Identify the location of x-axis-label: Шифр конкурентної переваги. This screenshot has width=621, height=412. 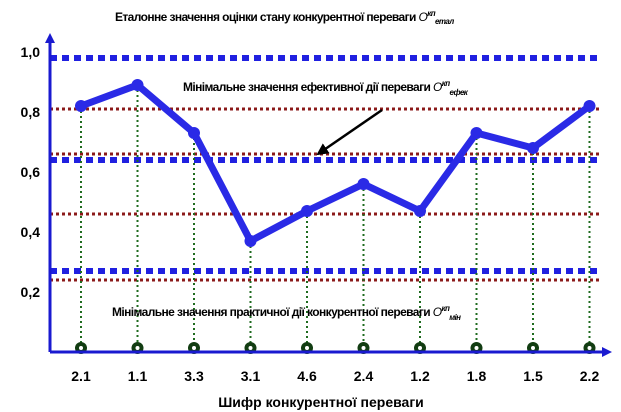
(321, 402).